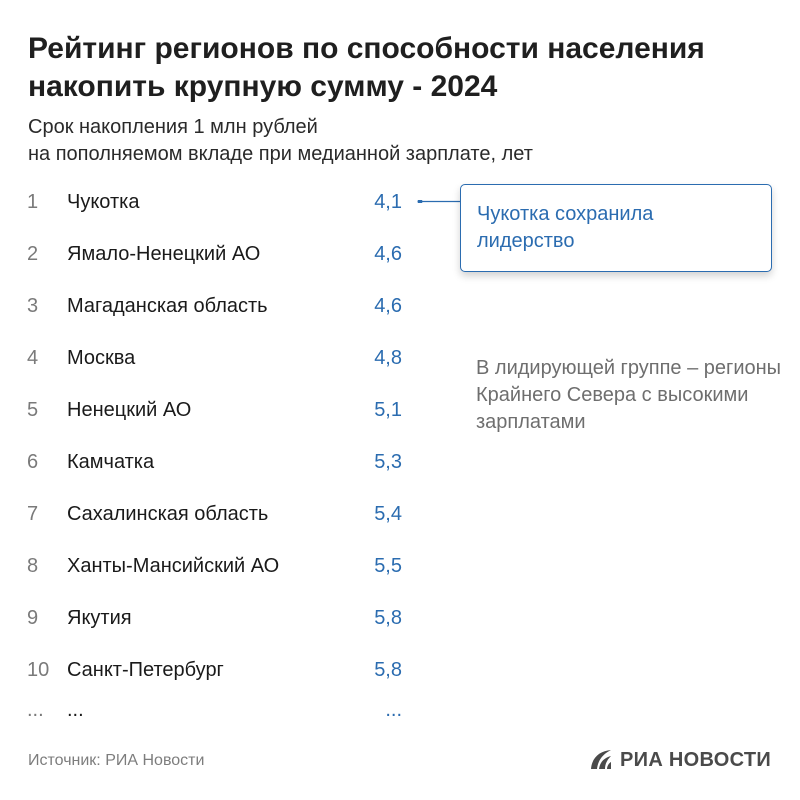 Image resolution: width=800 pixels, height=800 pixels. I want to click on table-row: 3 Магаданская область 4,6, so click(220, 306).